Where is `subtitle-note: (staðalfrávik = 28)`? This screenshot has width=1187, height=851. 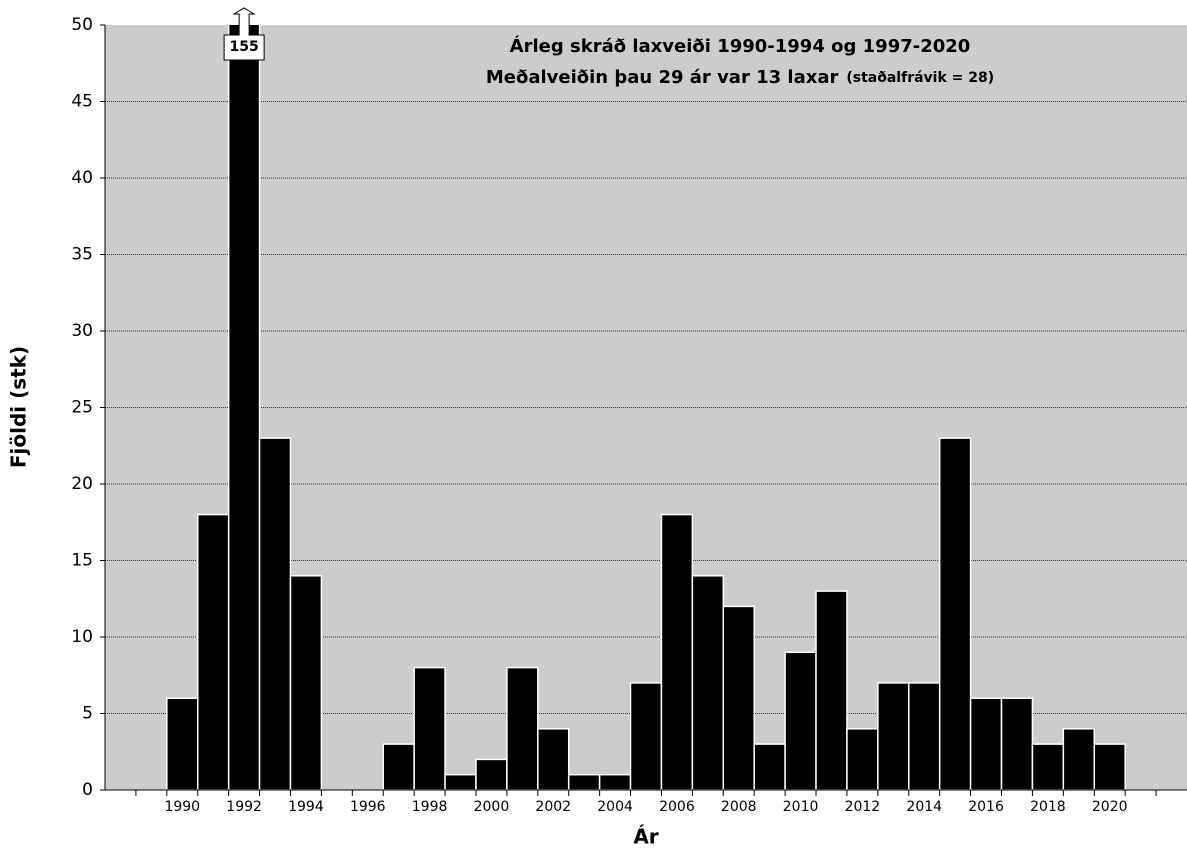 subtitle-note: (staðalfrávik = 28) is located at coordinates (920, 78).